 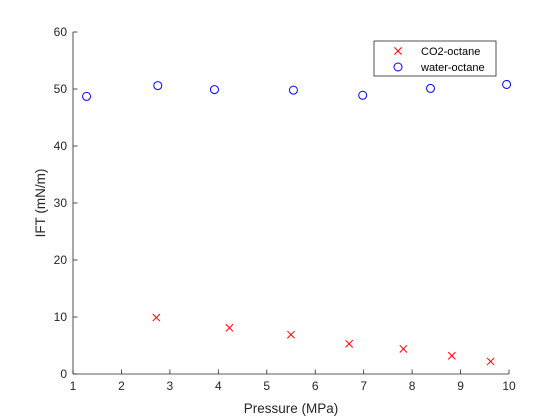 I want to click on series-co2-octane, so click(x=323, y=339).